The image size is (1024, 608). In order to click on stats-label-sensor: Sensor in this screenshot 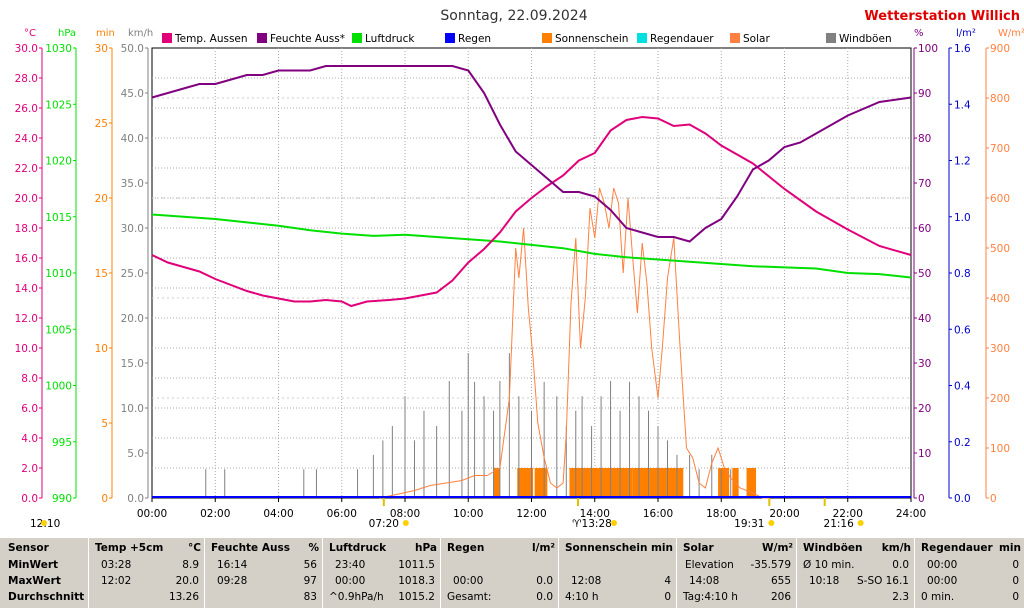, I will do `click(28, 548)`.